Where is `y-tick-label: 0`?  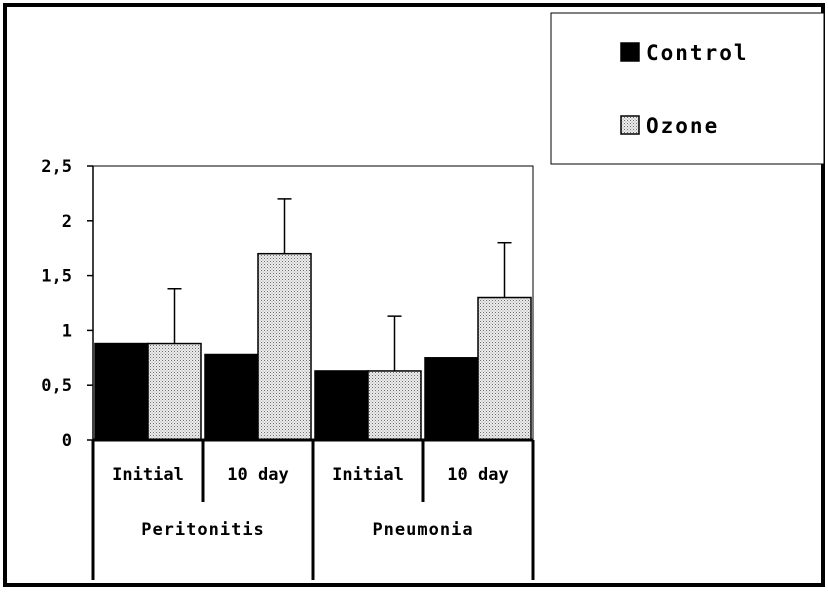 y-tick-label: 0 is located at coordinates (67, 441).